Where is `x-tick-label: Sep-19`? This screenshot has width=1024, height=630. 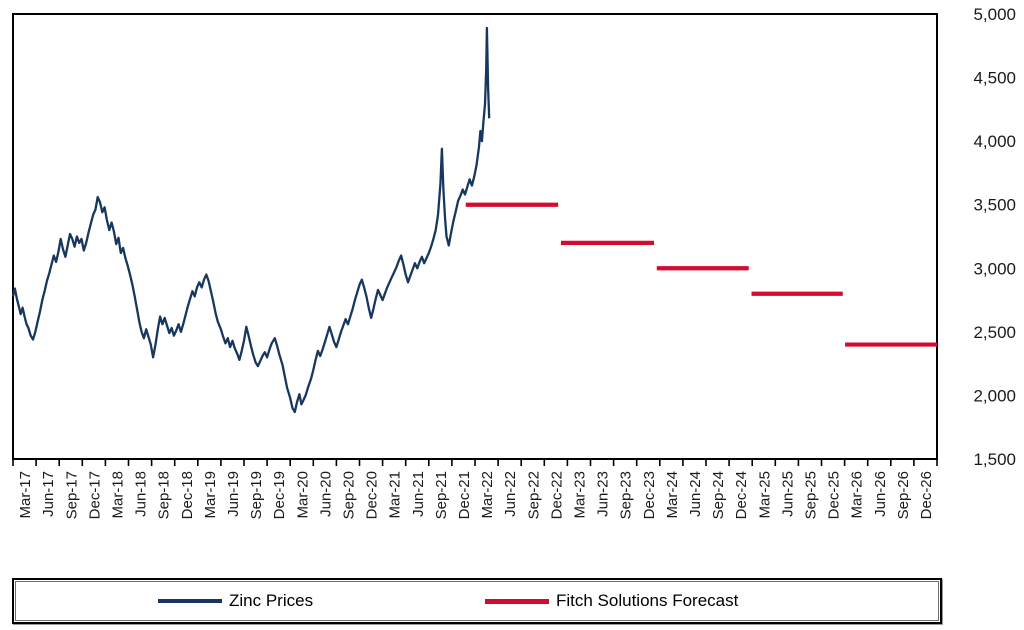 x-tick-label: Sep-19 is located at coordinates (256, 495).